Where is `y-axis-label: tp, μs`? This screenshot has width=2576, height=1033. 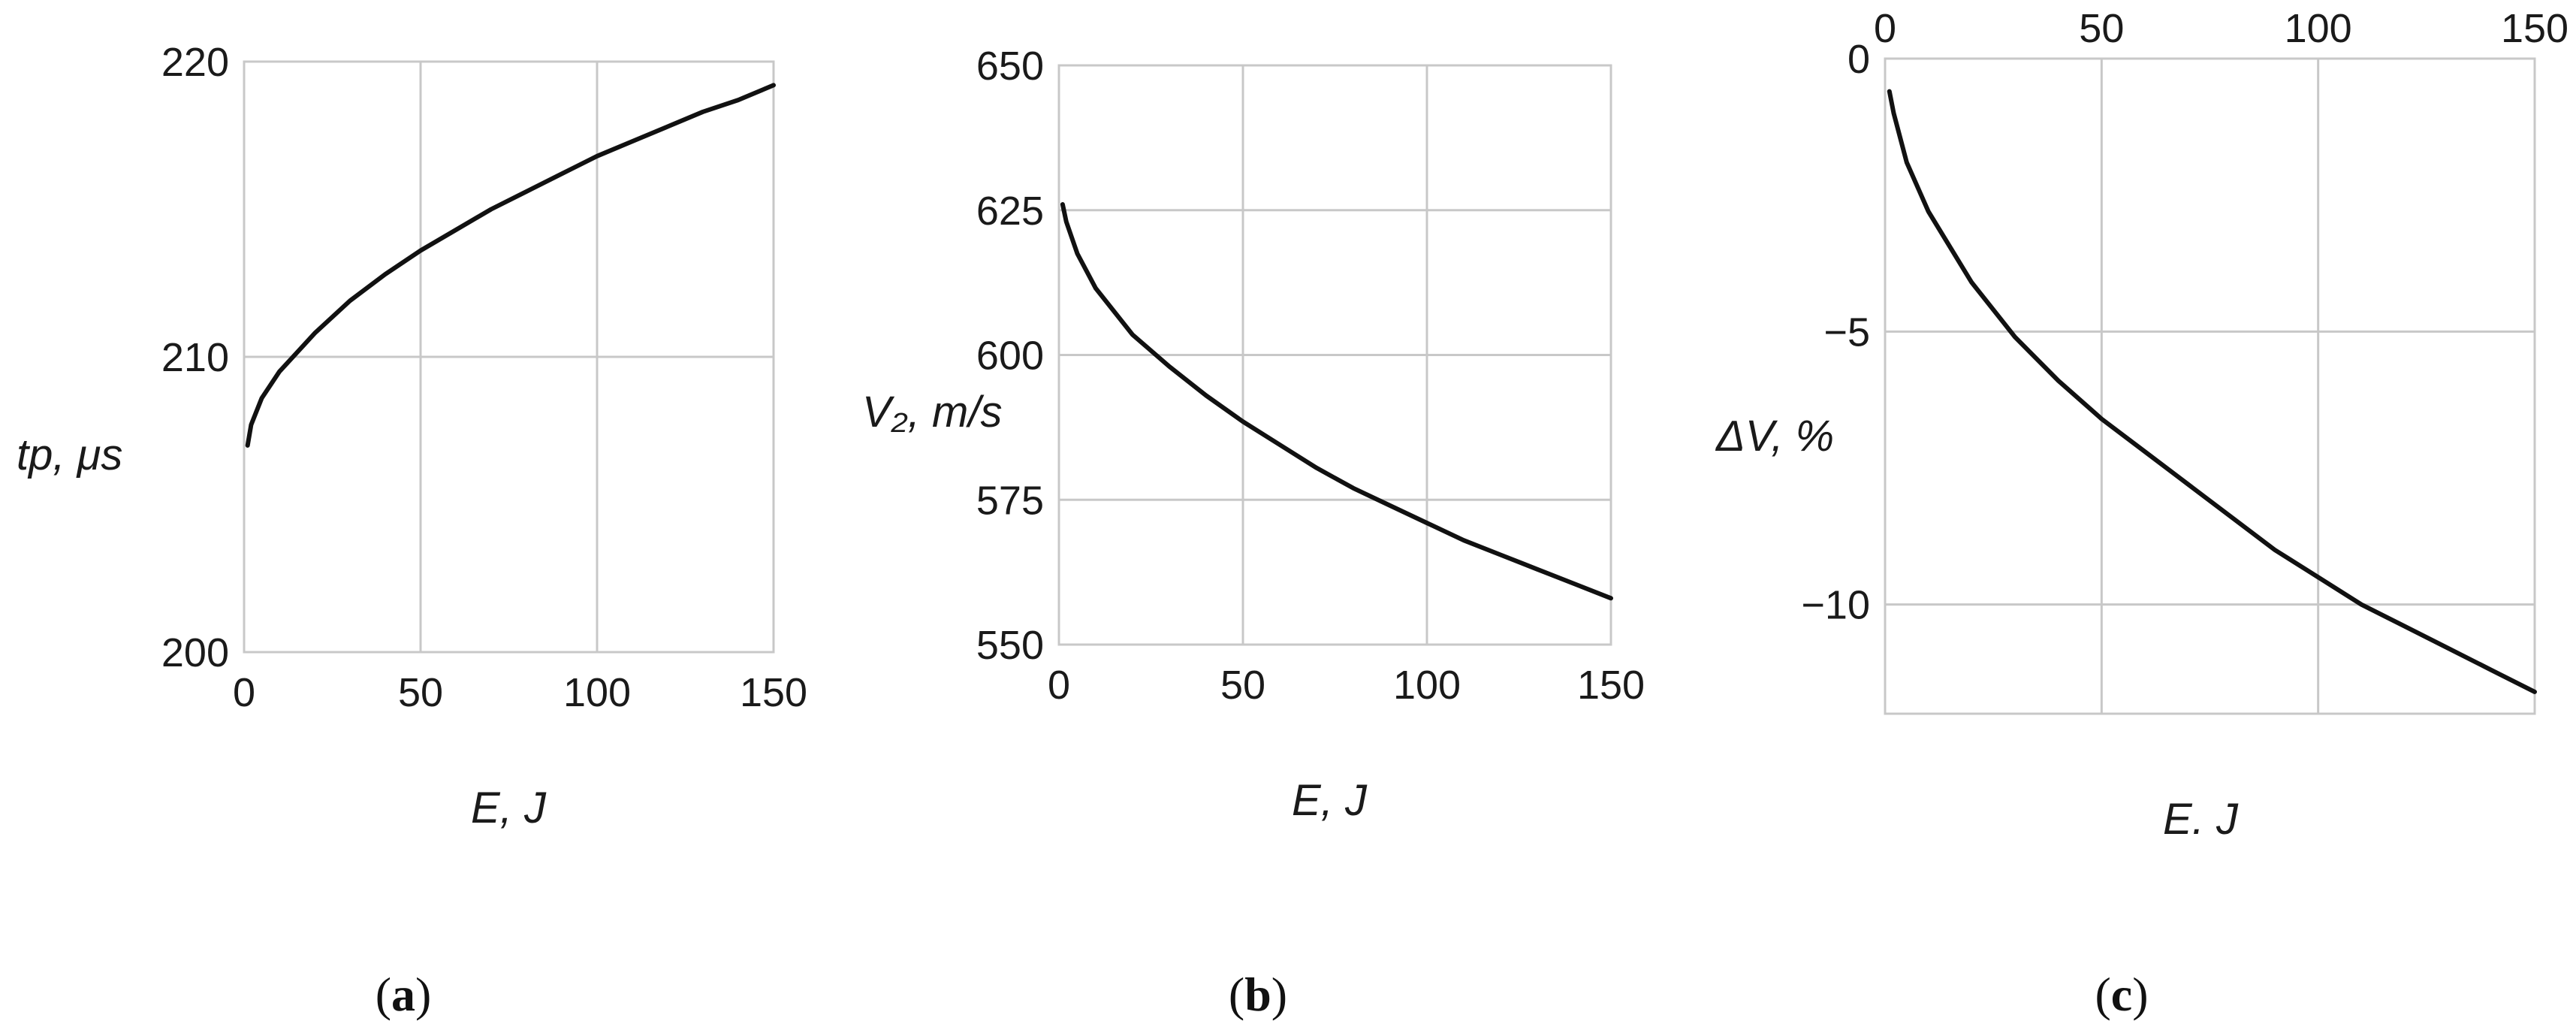
y-axis-label: tp, μs is located at coordinates (69, 455).